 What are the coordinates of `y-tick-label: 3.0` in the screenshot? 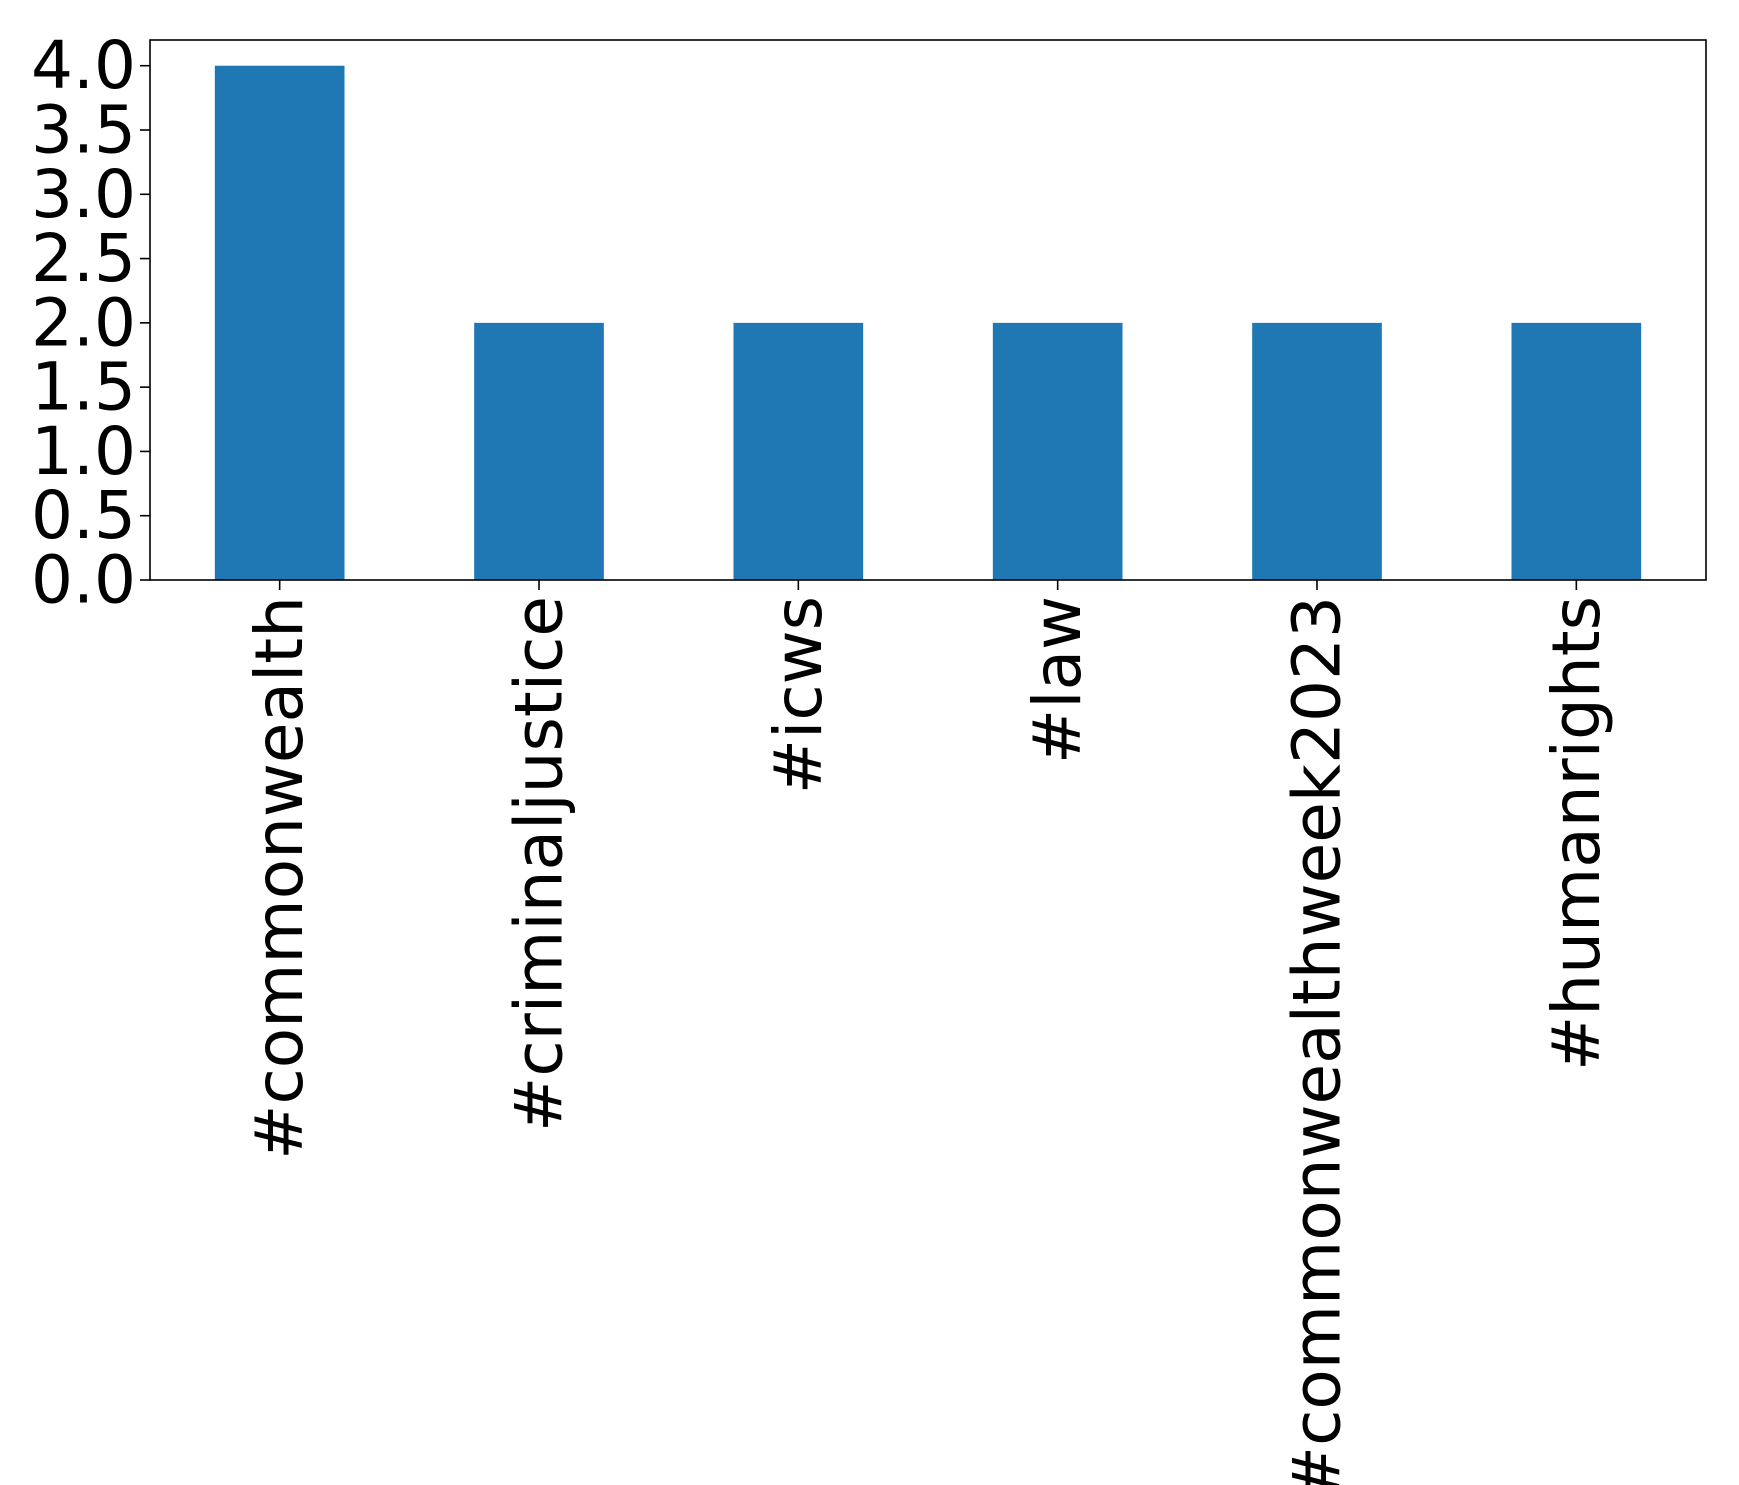 It's located at (83, 194).